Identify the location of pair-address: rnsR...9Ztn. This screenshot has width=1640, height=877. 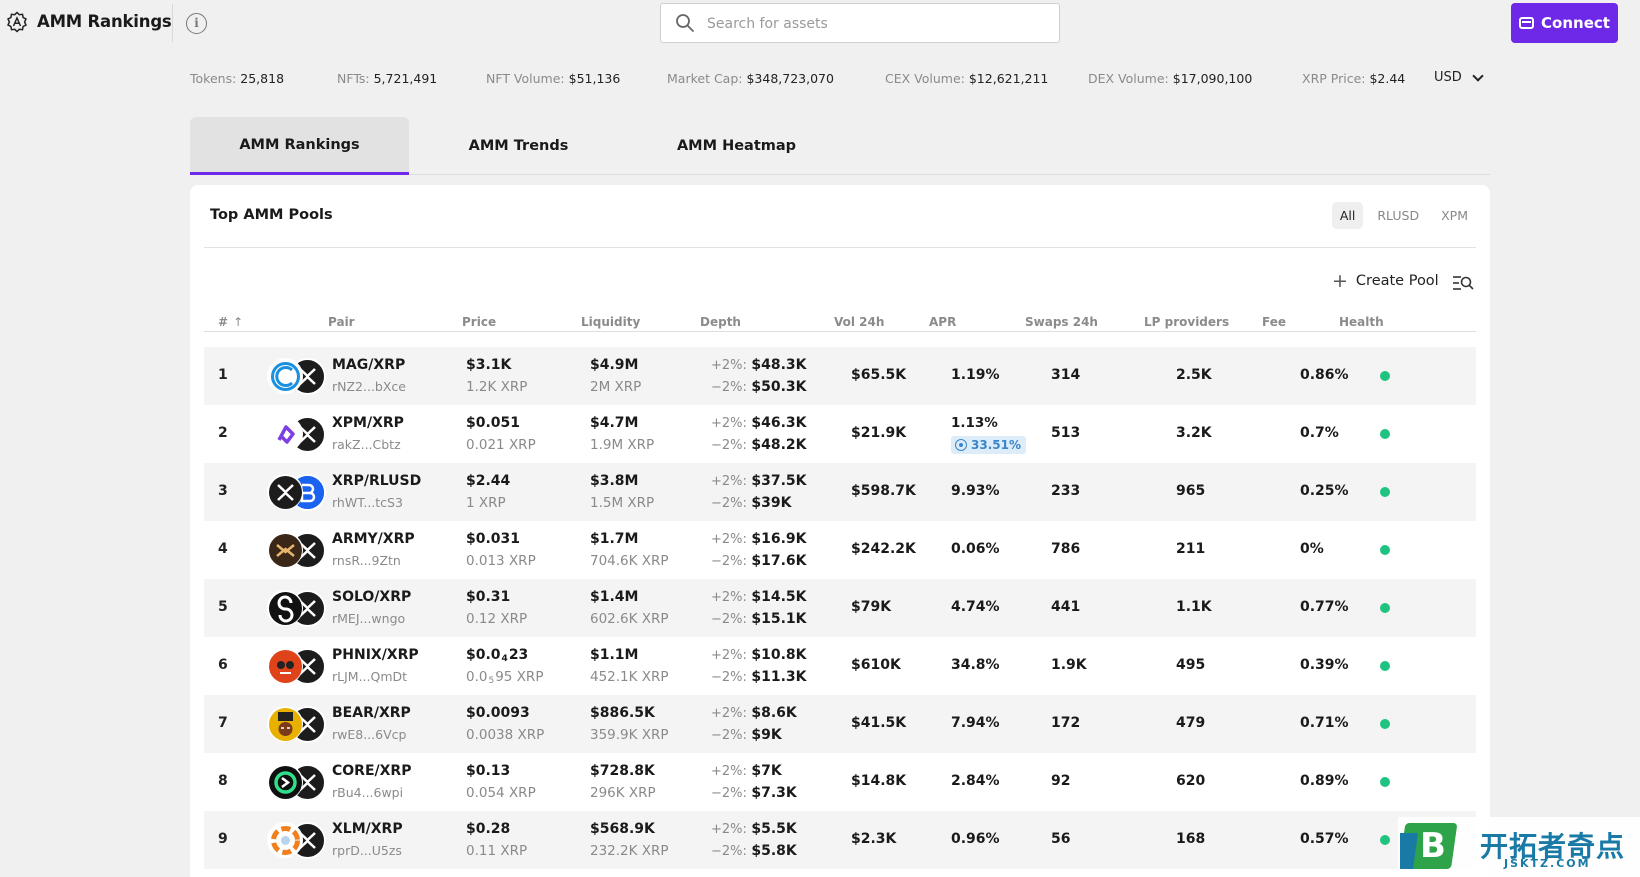
(366, 560).